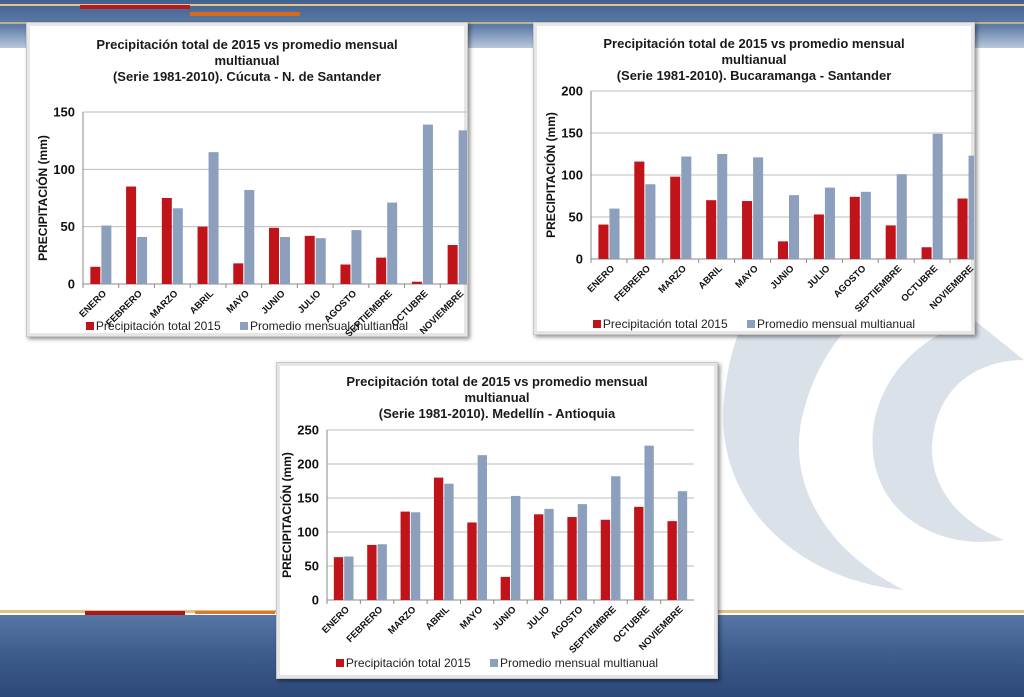 This screenshot has width=1024, height=697. What do you see at coordinates (245, 14) in the screenshot?
I see `header-orange-accent` at bounding box center [245, 14].